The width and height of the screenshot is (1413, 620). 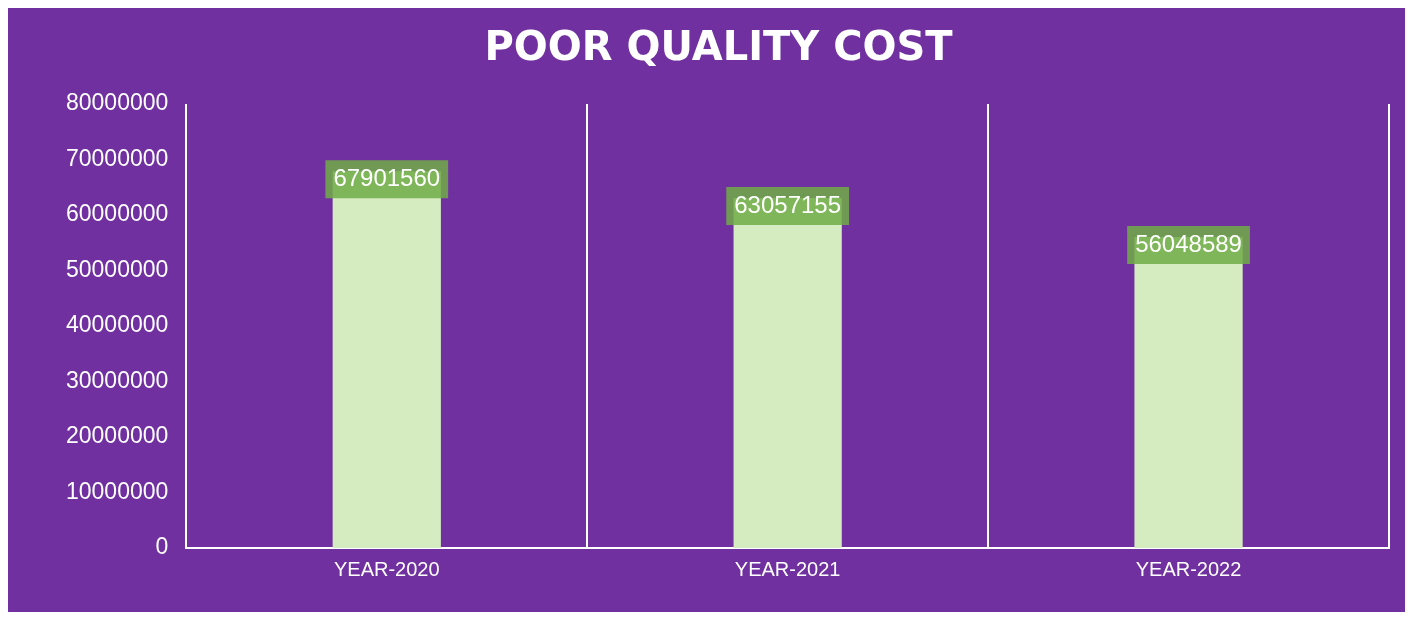 I want to click on data-label: 56048589, so click(x=1188, y=243).